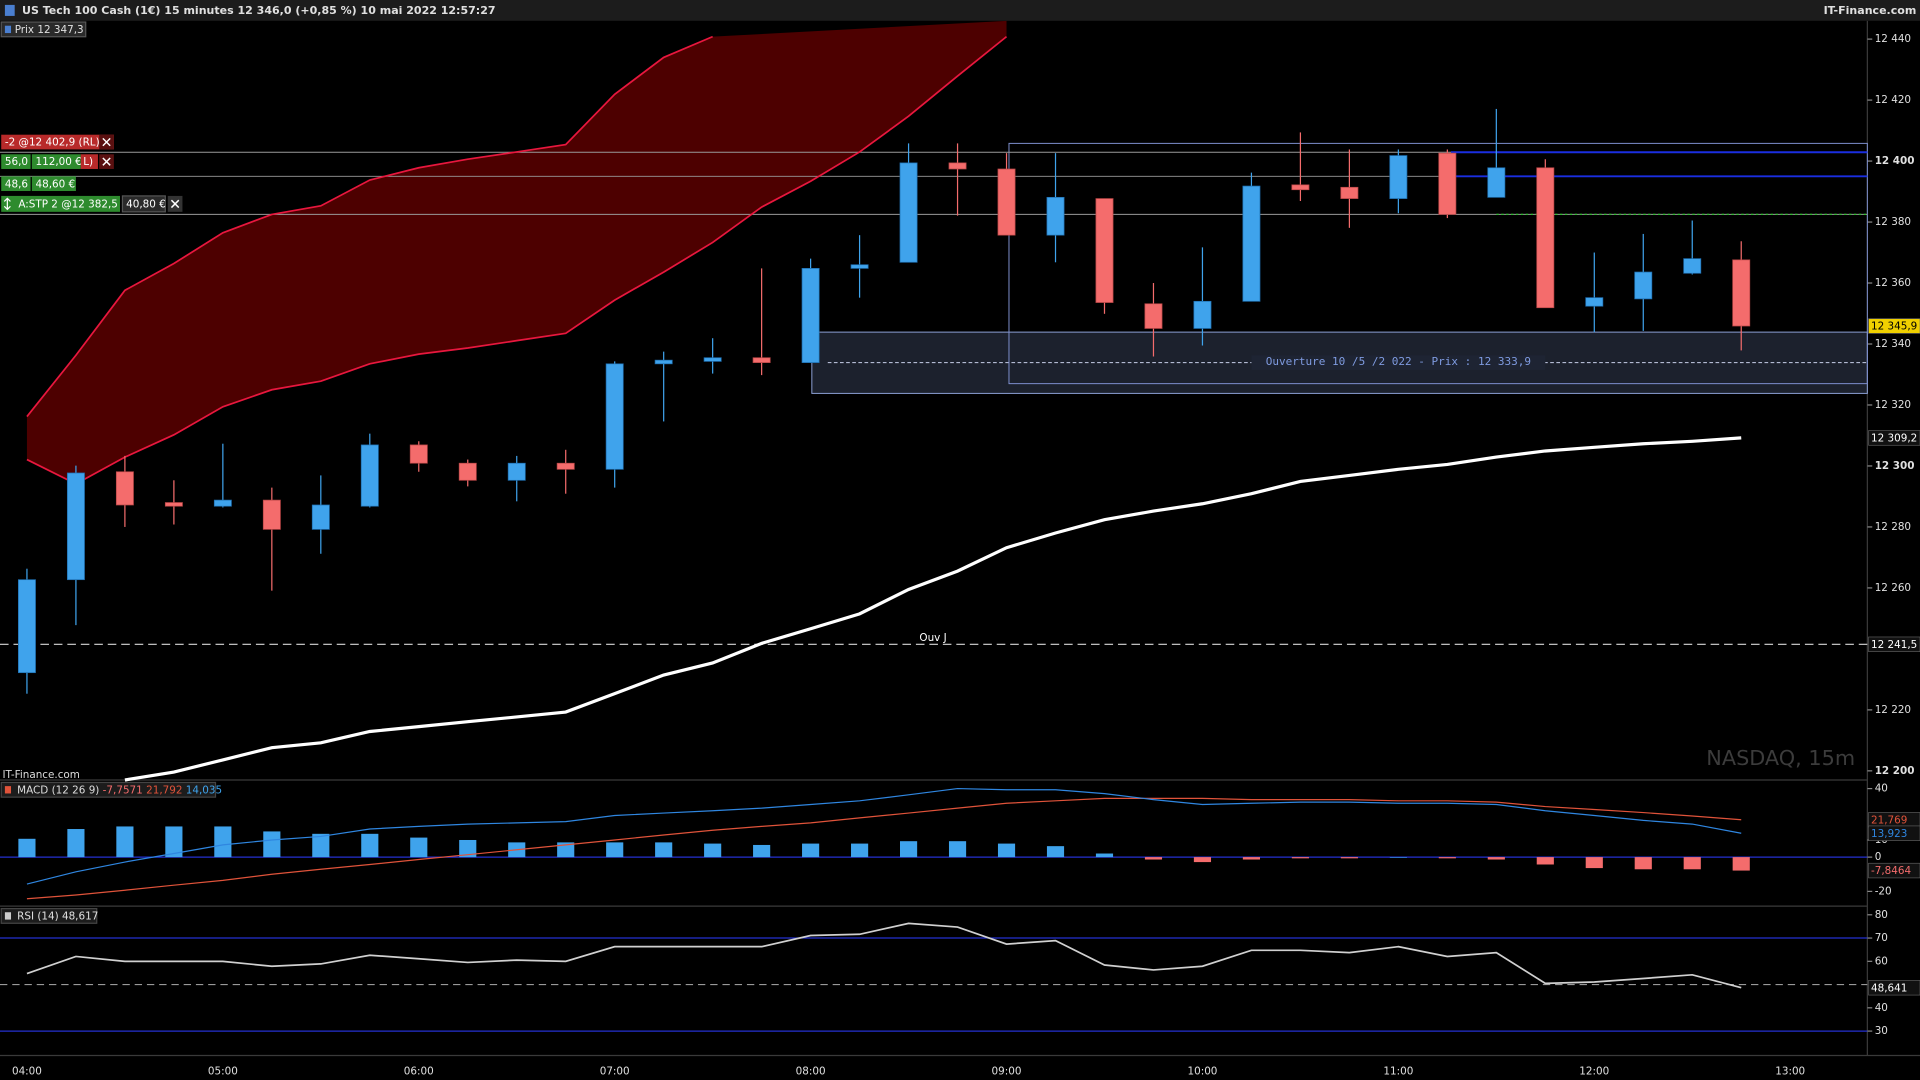 This screenshot has width=1920, height=1080. I want to click on site-name: IT-Finance.com, so click(1870, 10).